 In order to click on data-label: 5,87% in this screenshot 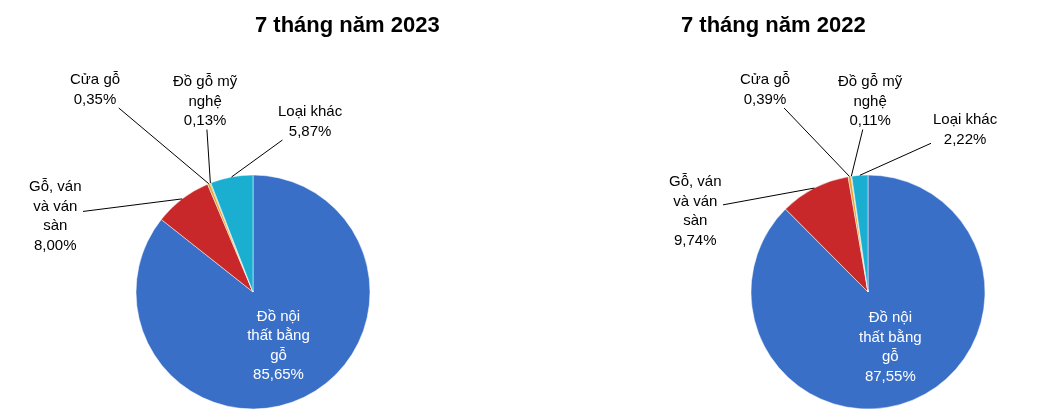, I will do `click(310, 130)`.